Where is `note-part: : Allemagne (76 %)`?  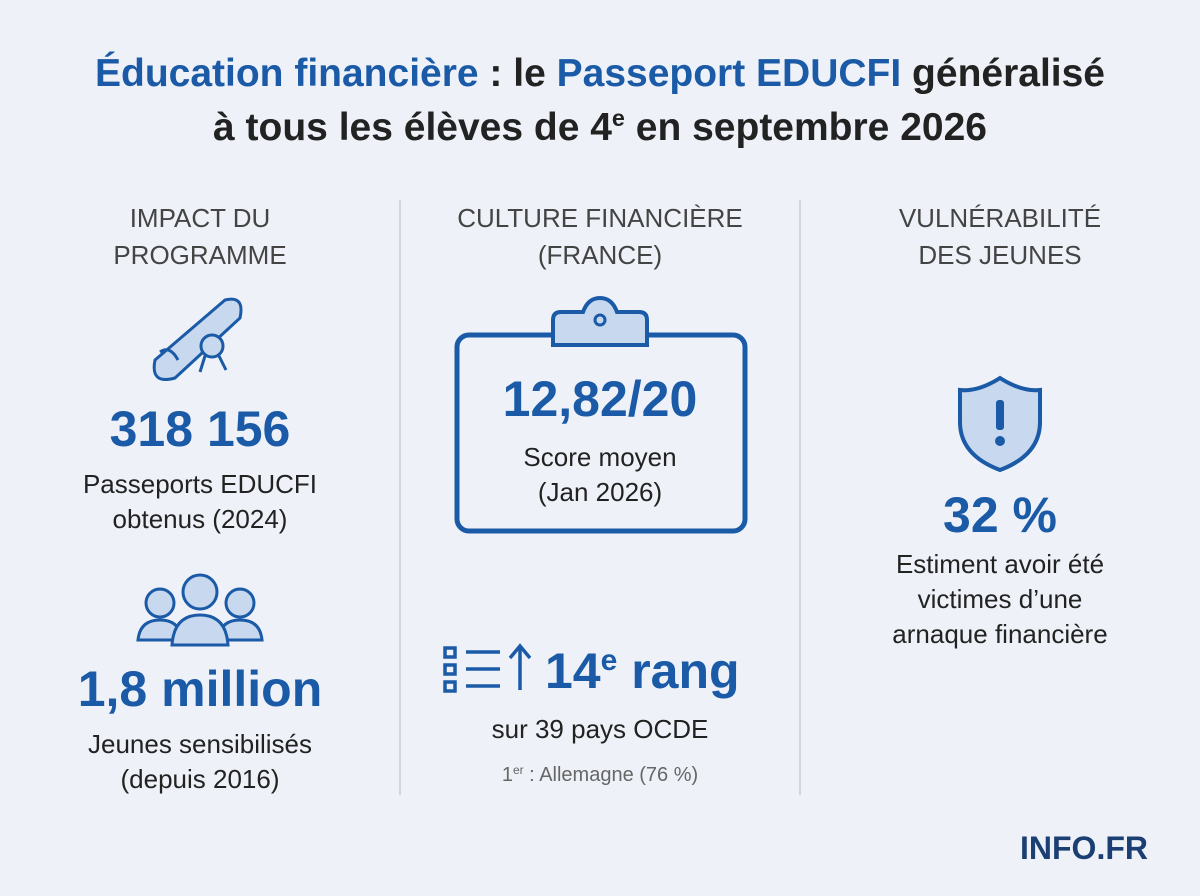 note-part: : Allemagne (76 %) is located at coordinates (611, 775).